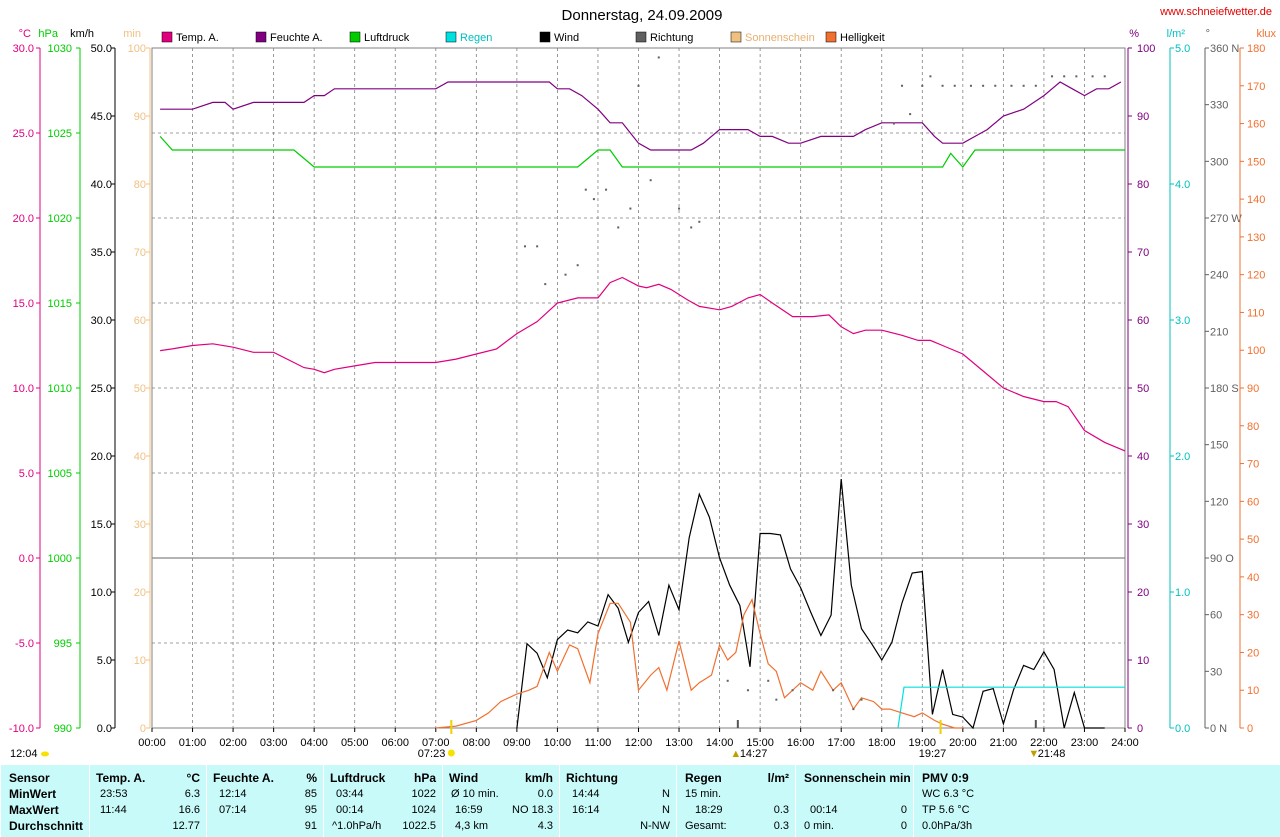 The width and height of the screenshot is (1280, 837). Describe the element at coordinates (801, 743) in the screenshot. I see `time-label-16: 16:00` at that location.